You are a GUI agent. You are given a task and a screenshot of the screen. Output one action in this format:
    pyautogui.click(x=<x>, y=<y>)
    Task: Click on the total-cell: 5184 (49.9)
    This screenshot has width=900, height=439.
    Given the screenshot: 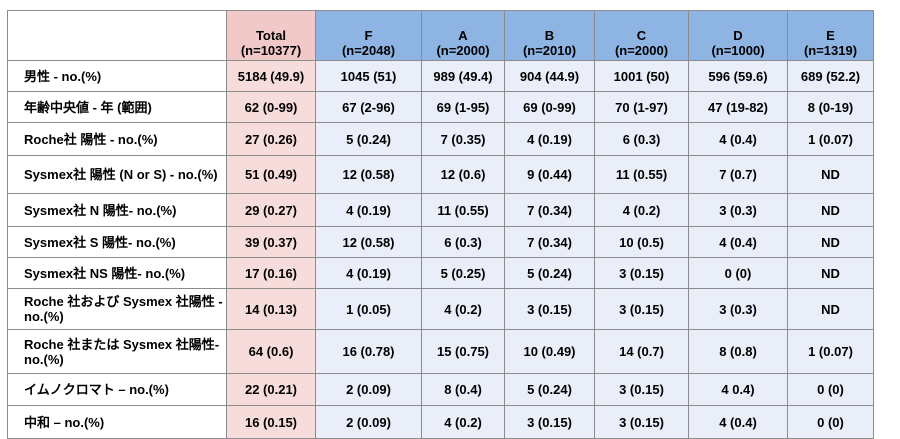 What is the action you would take?
    pyautogui.click(x=271, y=76)
    